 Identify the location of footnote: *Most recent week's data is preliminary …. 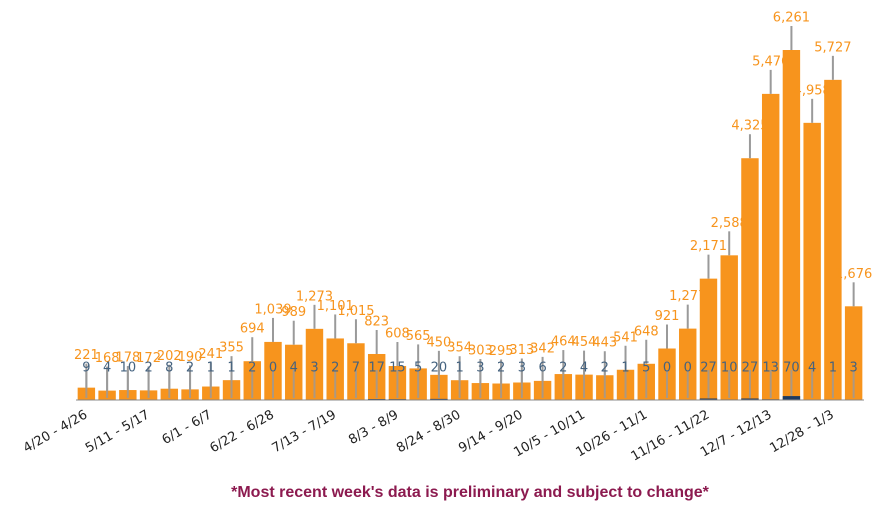
(470, 492).